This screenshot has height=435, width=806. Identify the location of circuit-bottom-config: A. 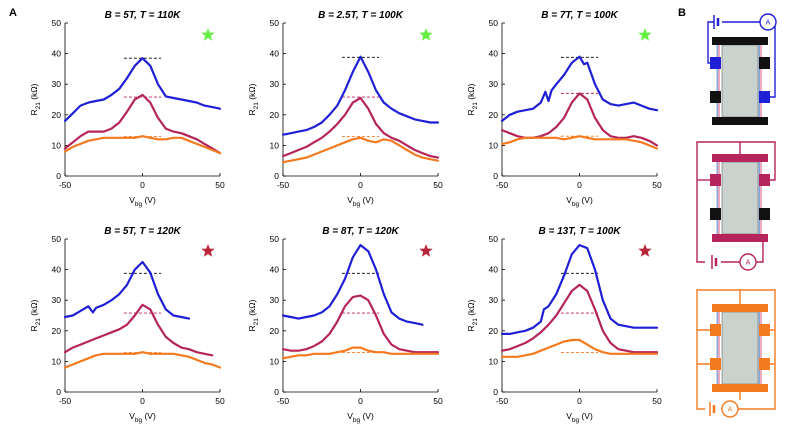
(736, 353).